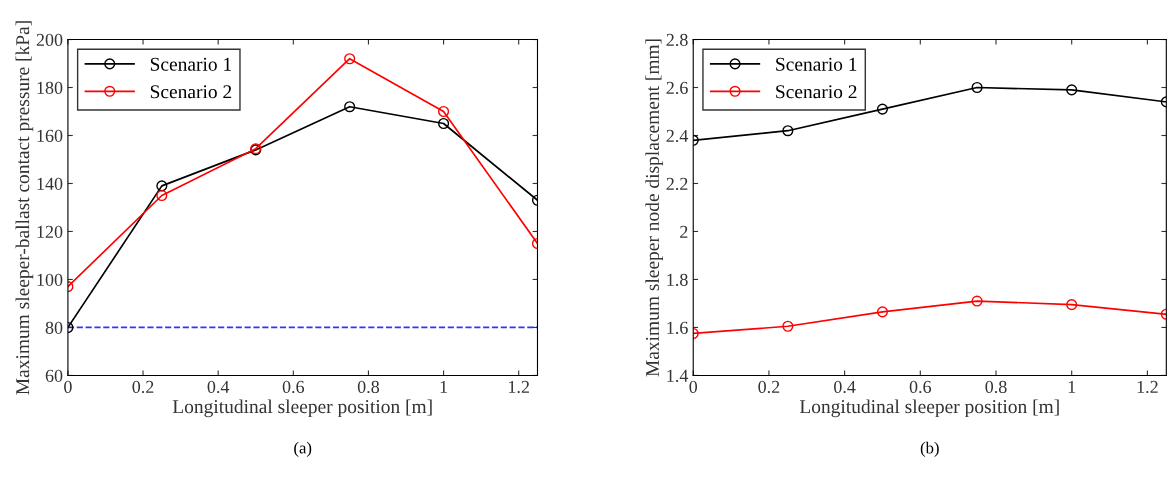 This screenshot has width=1171, height=494. I want to click on y-tick-label: 180, so click(50, 87).